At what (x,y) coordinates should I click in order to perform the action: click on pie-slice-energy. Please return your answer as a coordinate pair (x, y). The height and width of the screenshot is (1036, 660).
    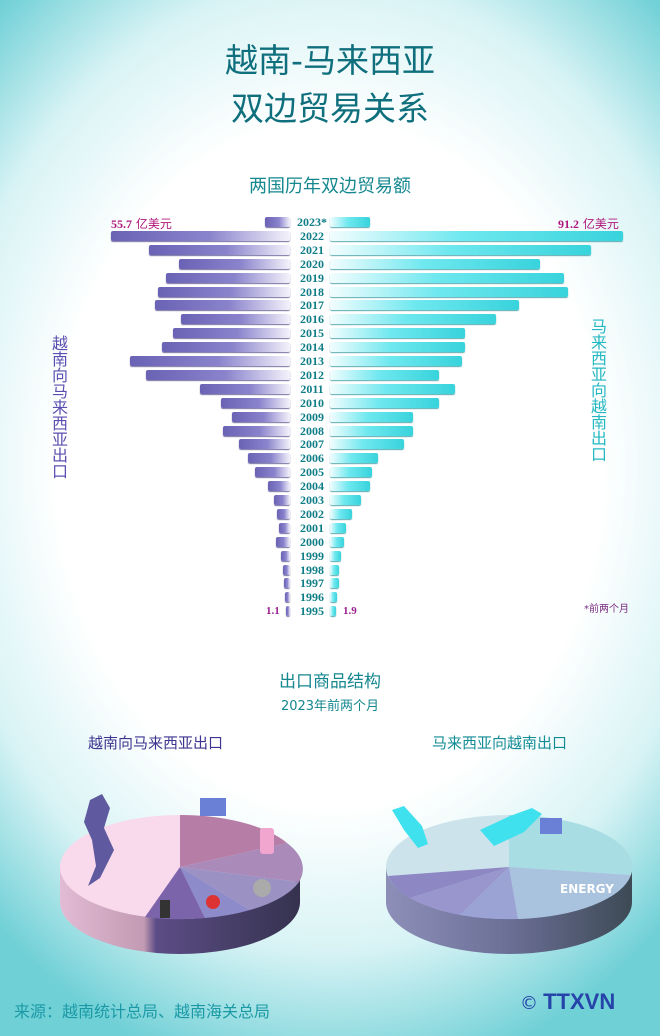
    Looking at the image, I should click on (570, 893).